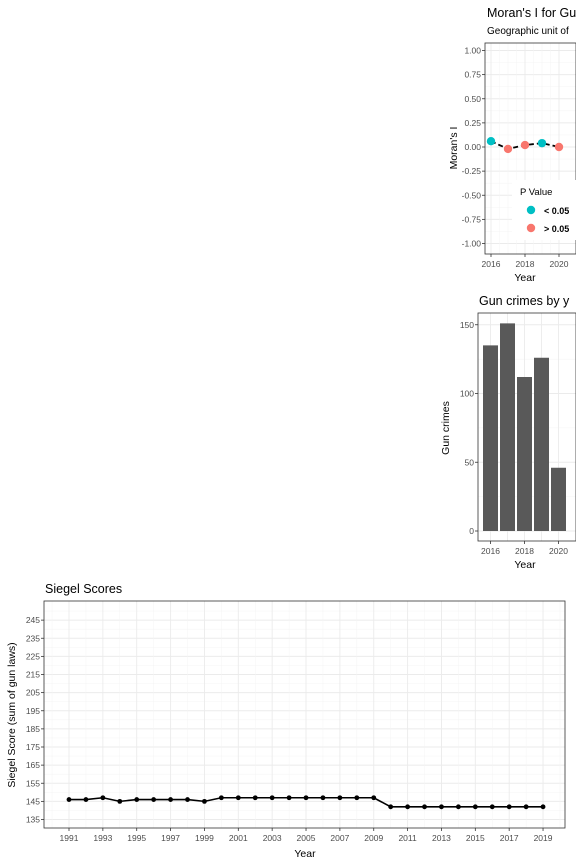 The width and height of the screenshot is (576, 864). I want to click on siegel-x-tick-label: 2017, so click(509, 838).